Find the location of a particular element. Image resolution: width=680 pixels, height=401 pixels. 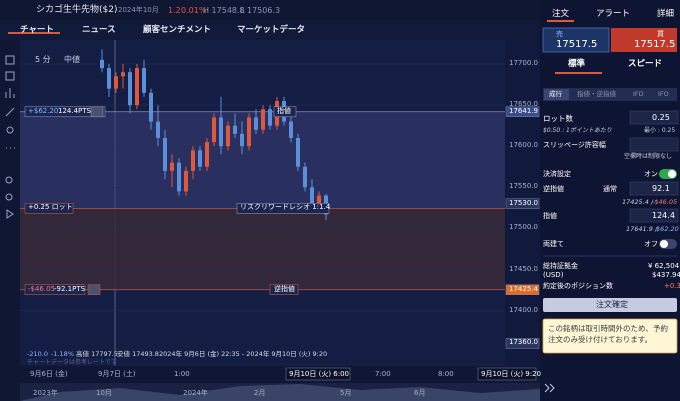

y-tick-label: 17450.0 is located at coordinates (523, 268).